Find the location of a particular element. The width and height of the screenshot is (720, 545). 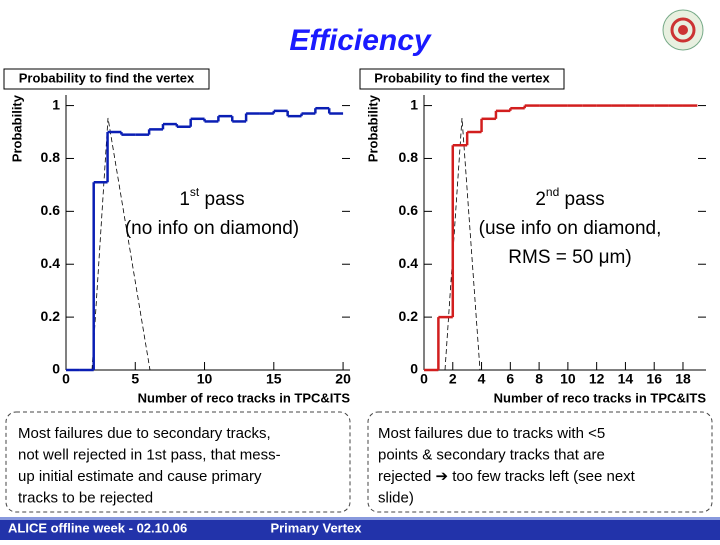

annotation-part: (no info on diamond) is located at coordinates (212, 228).